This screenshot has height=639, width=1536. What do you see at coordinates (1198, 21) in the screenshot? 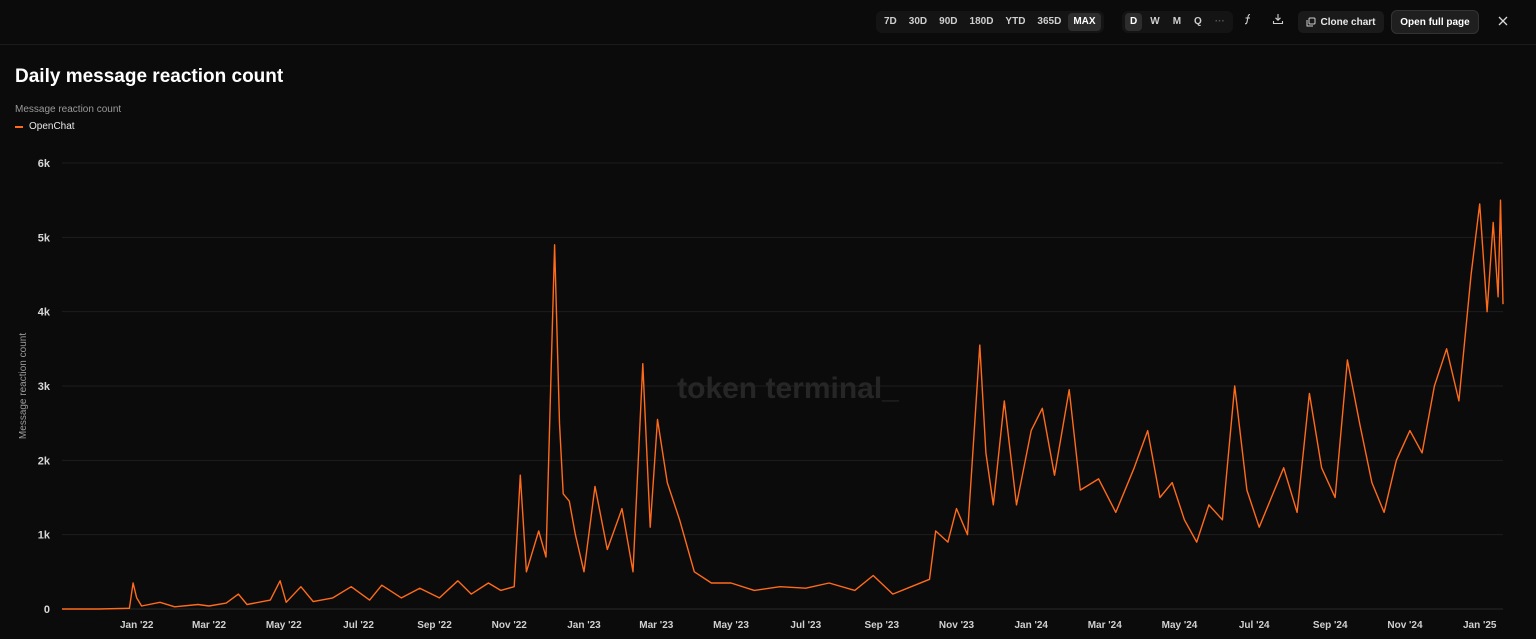
I see `granularity-quarterly-button: Q` at bounding box center [1198, 21].